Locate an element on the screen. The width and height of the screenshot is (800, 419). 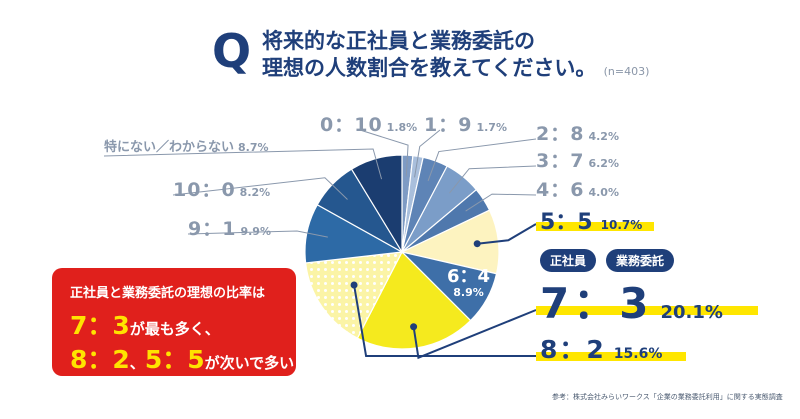
callout-line-2-text: が最も多く、 is located at coordinates (174, 329).